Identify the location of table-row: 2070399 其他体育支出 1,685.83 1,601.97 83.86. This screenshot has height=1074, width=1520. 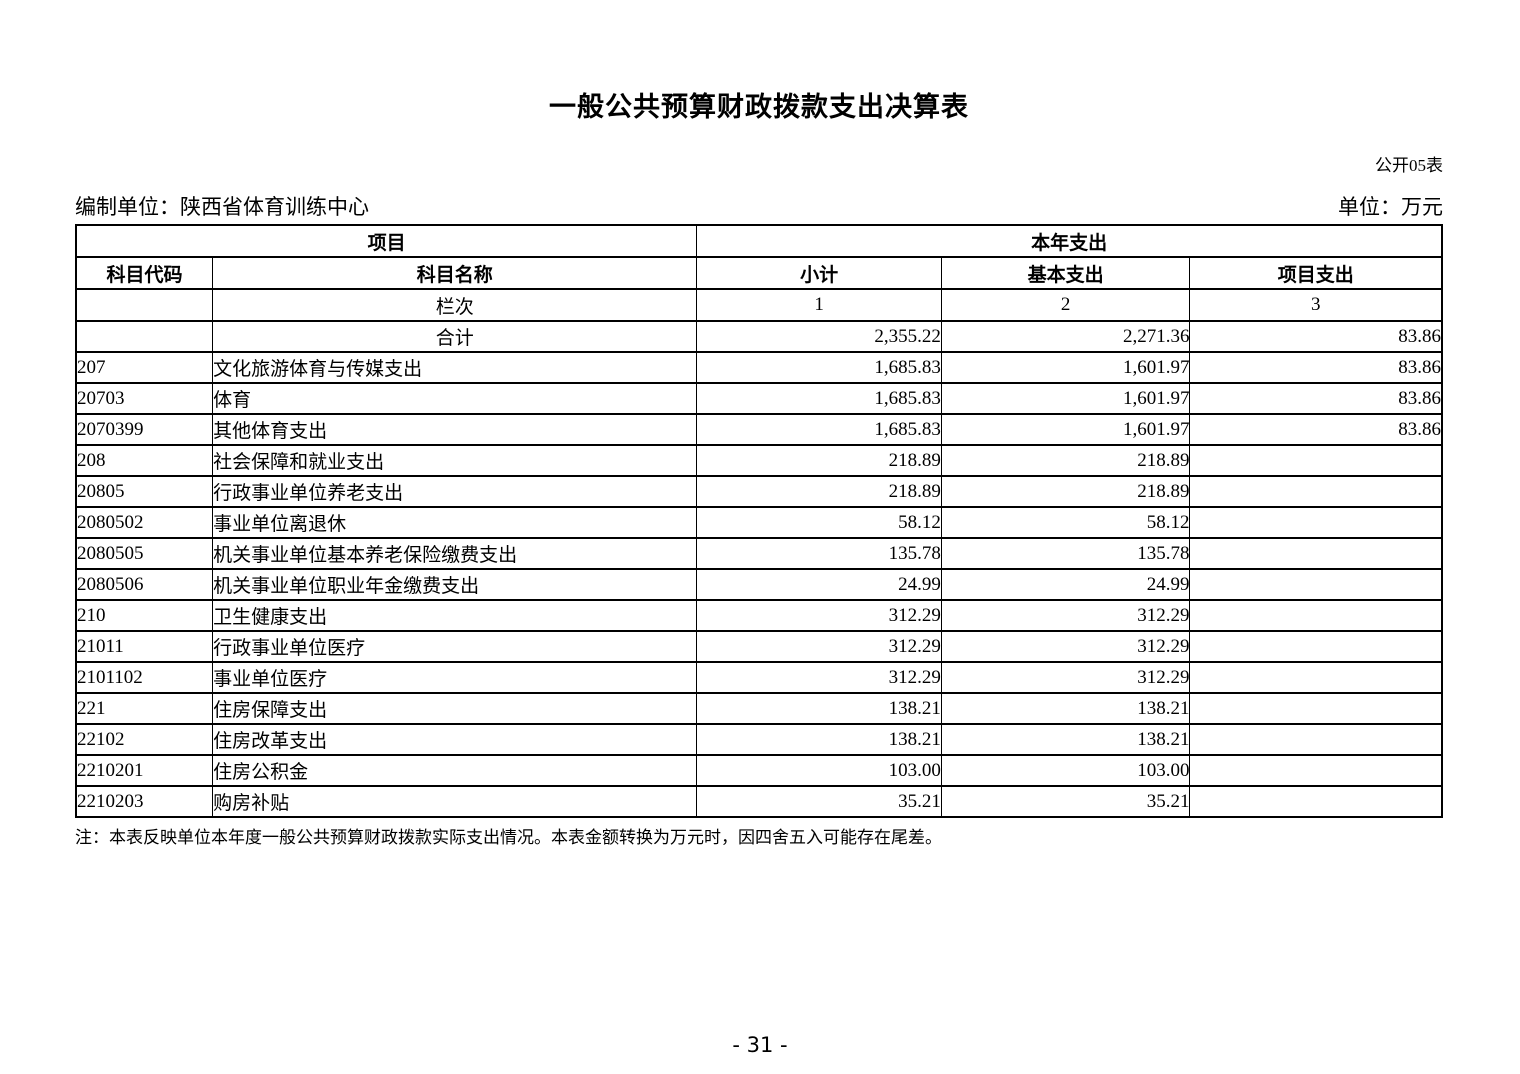
(759, 429).